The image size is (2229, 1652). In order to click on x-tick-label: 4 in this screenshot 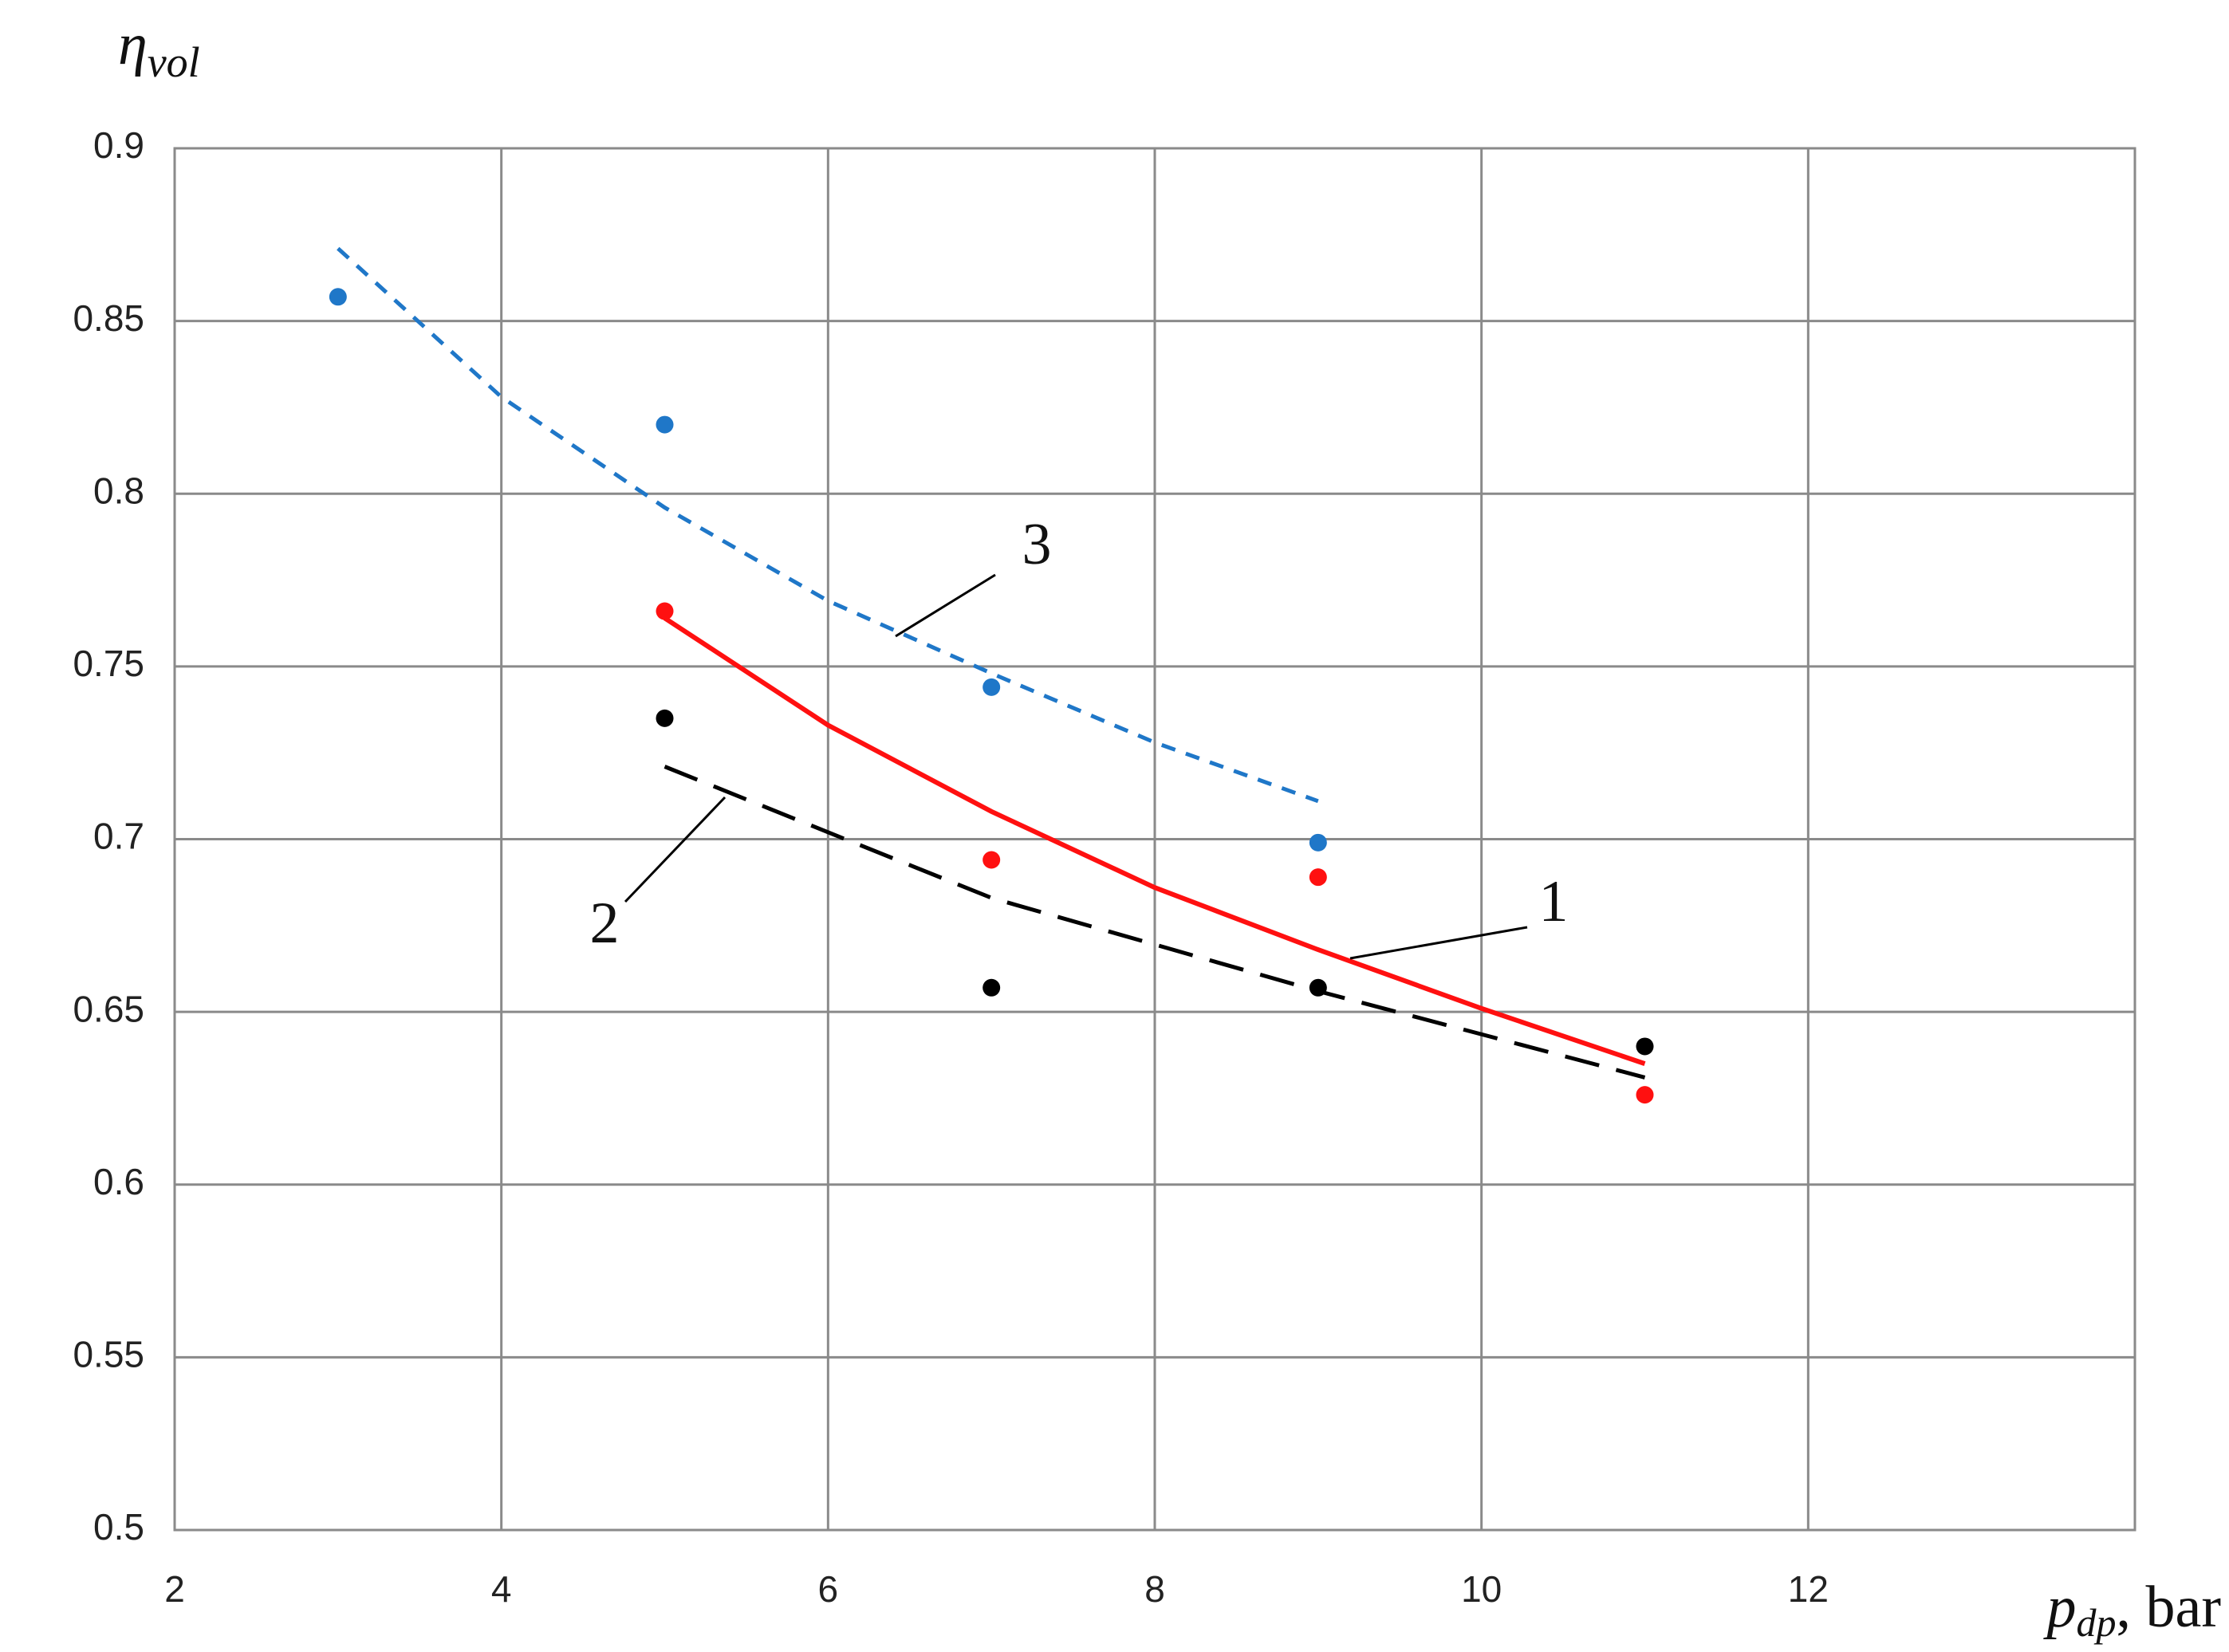, I will do `click(502, 1589)`.